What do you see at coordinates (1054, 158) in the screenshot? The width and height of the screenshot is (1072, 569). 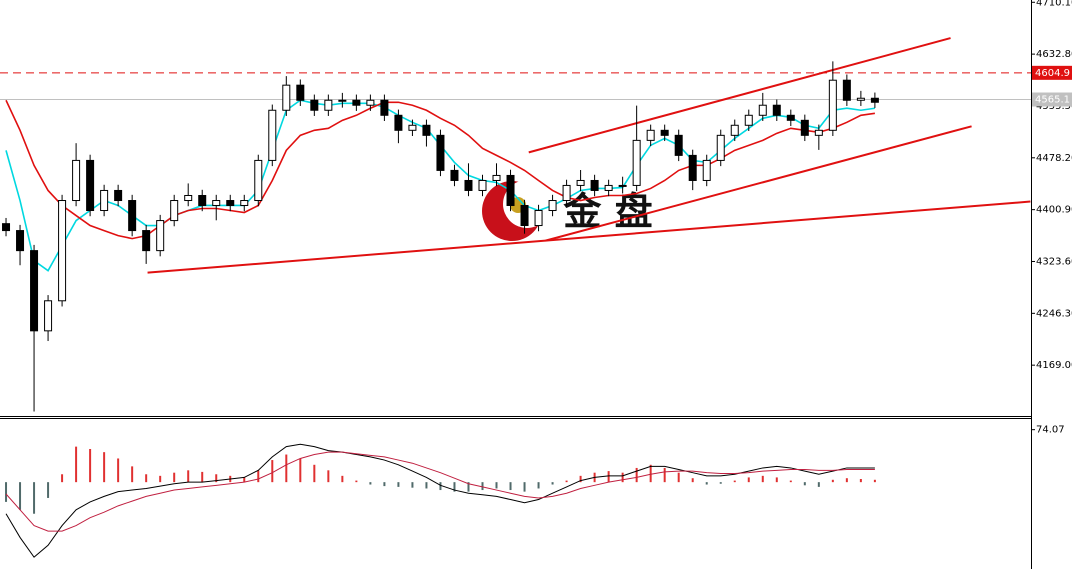 I see `y-tick-label: 4478.20` at bounding box center [1054, 158].